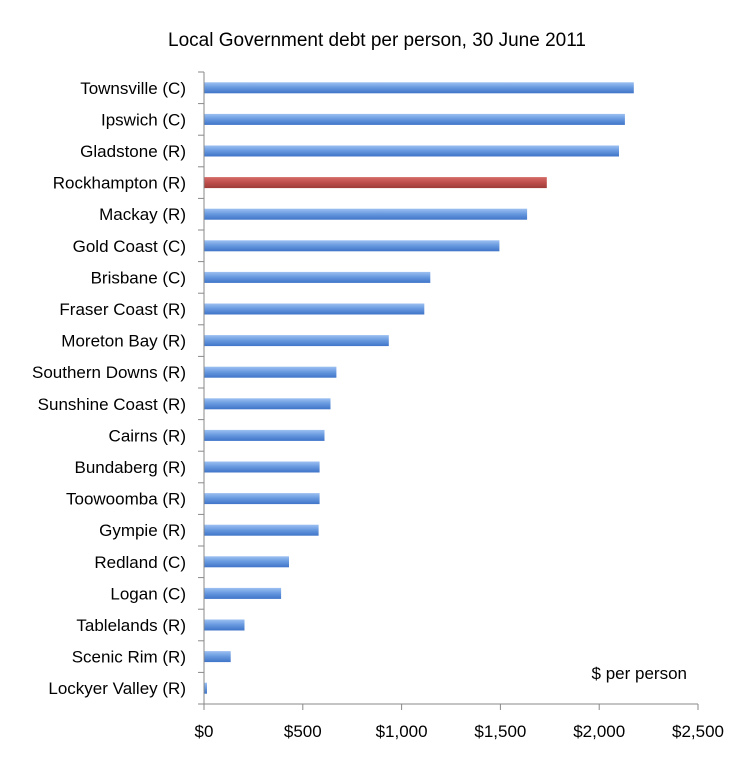 This screenshot has width=754, height=766. What do you see at coordinates (303, 731) in the screenshot?
I see `x-tick-label: $500` at bounding box center [303, 731].